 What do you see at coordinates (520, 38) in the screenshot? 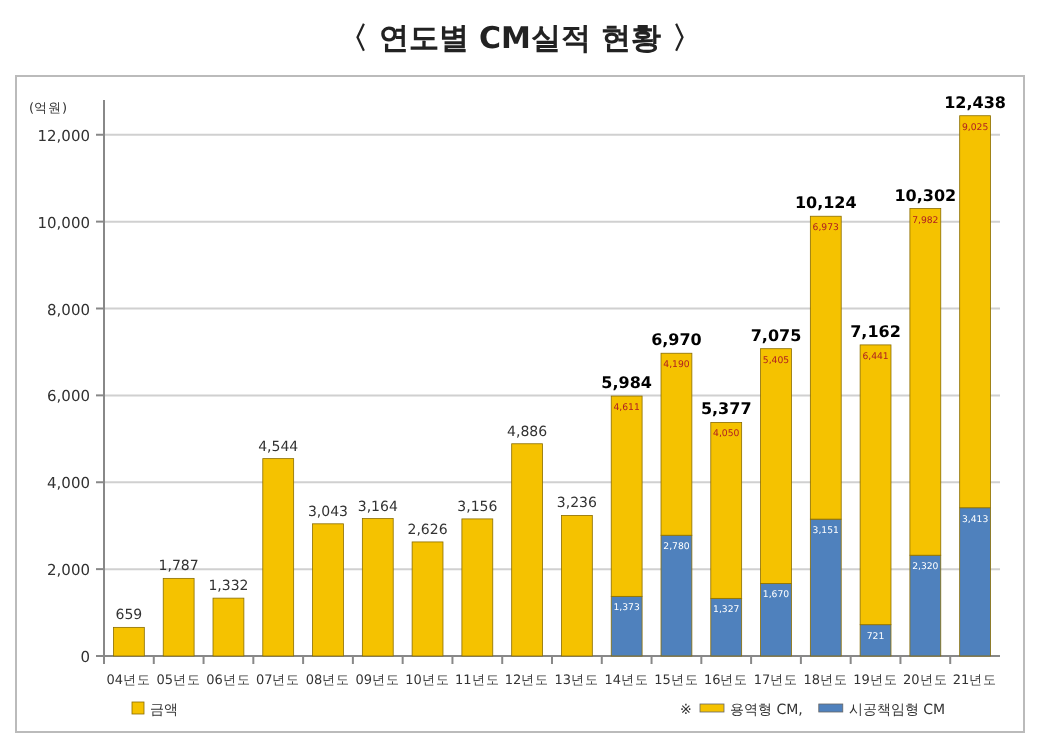
I see `chart-title: 〈 연도별 CM실적 현황 〉` at bounding box center [520, 38].